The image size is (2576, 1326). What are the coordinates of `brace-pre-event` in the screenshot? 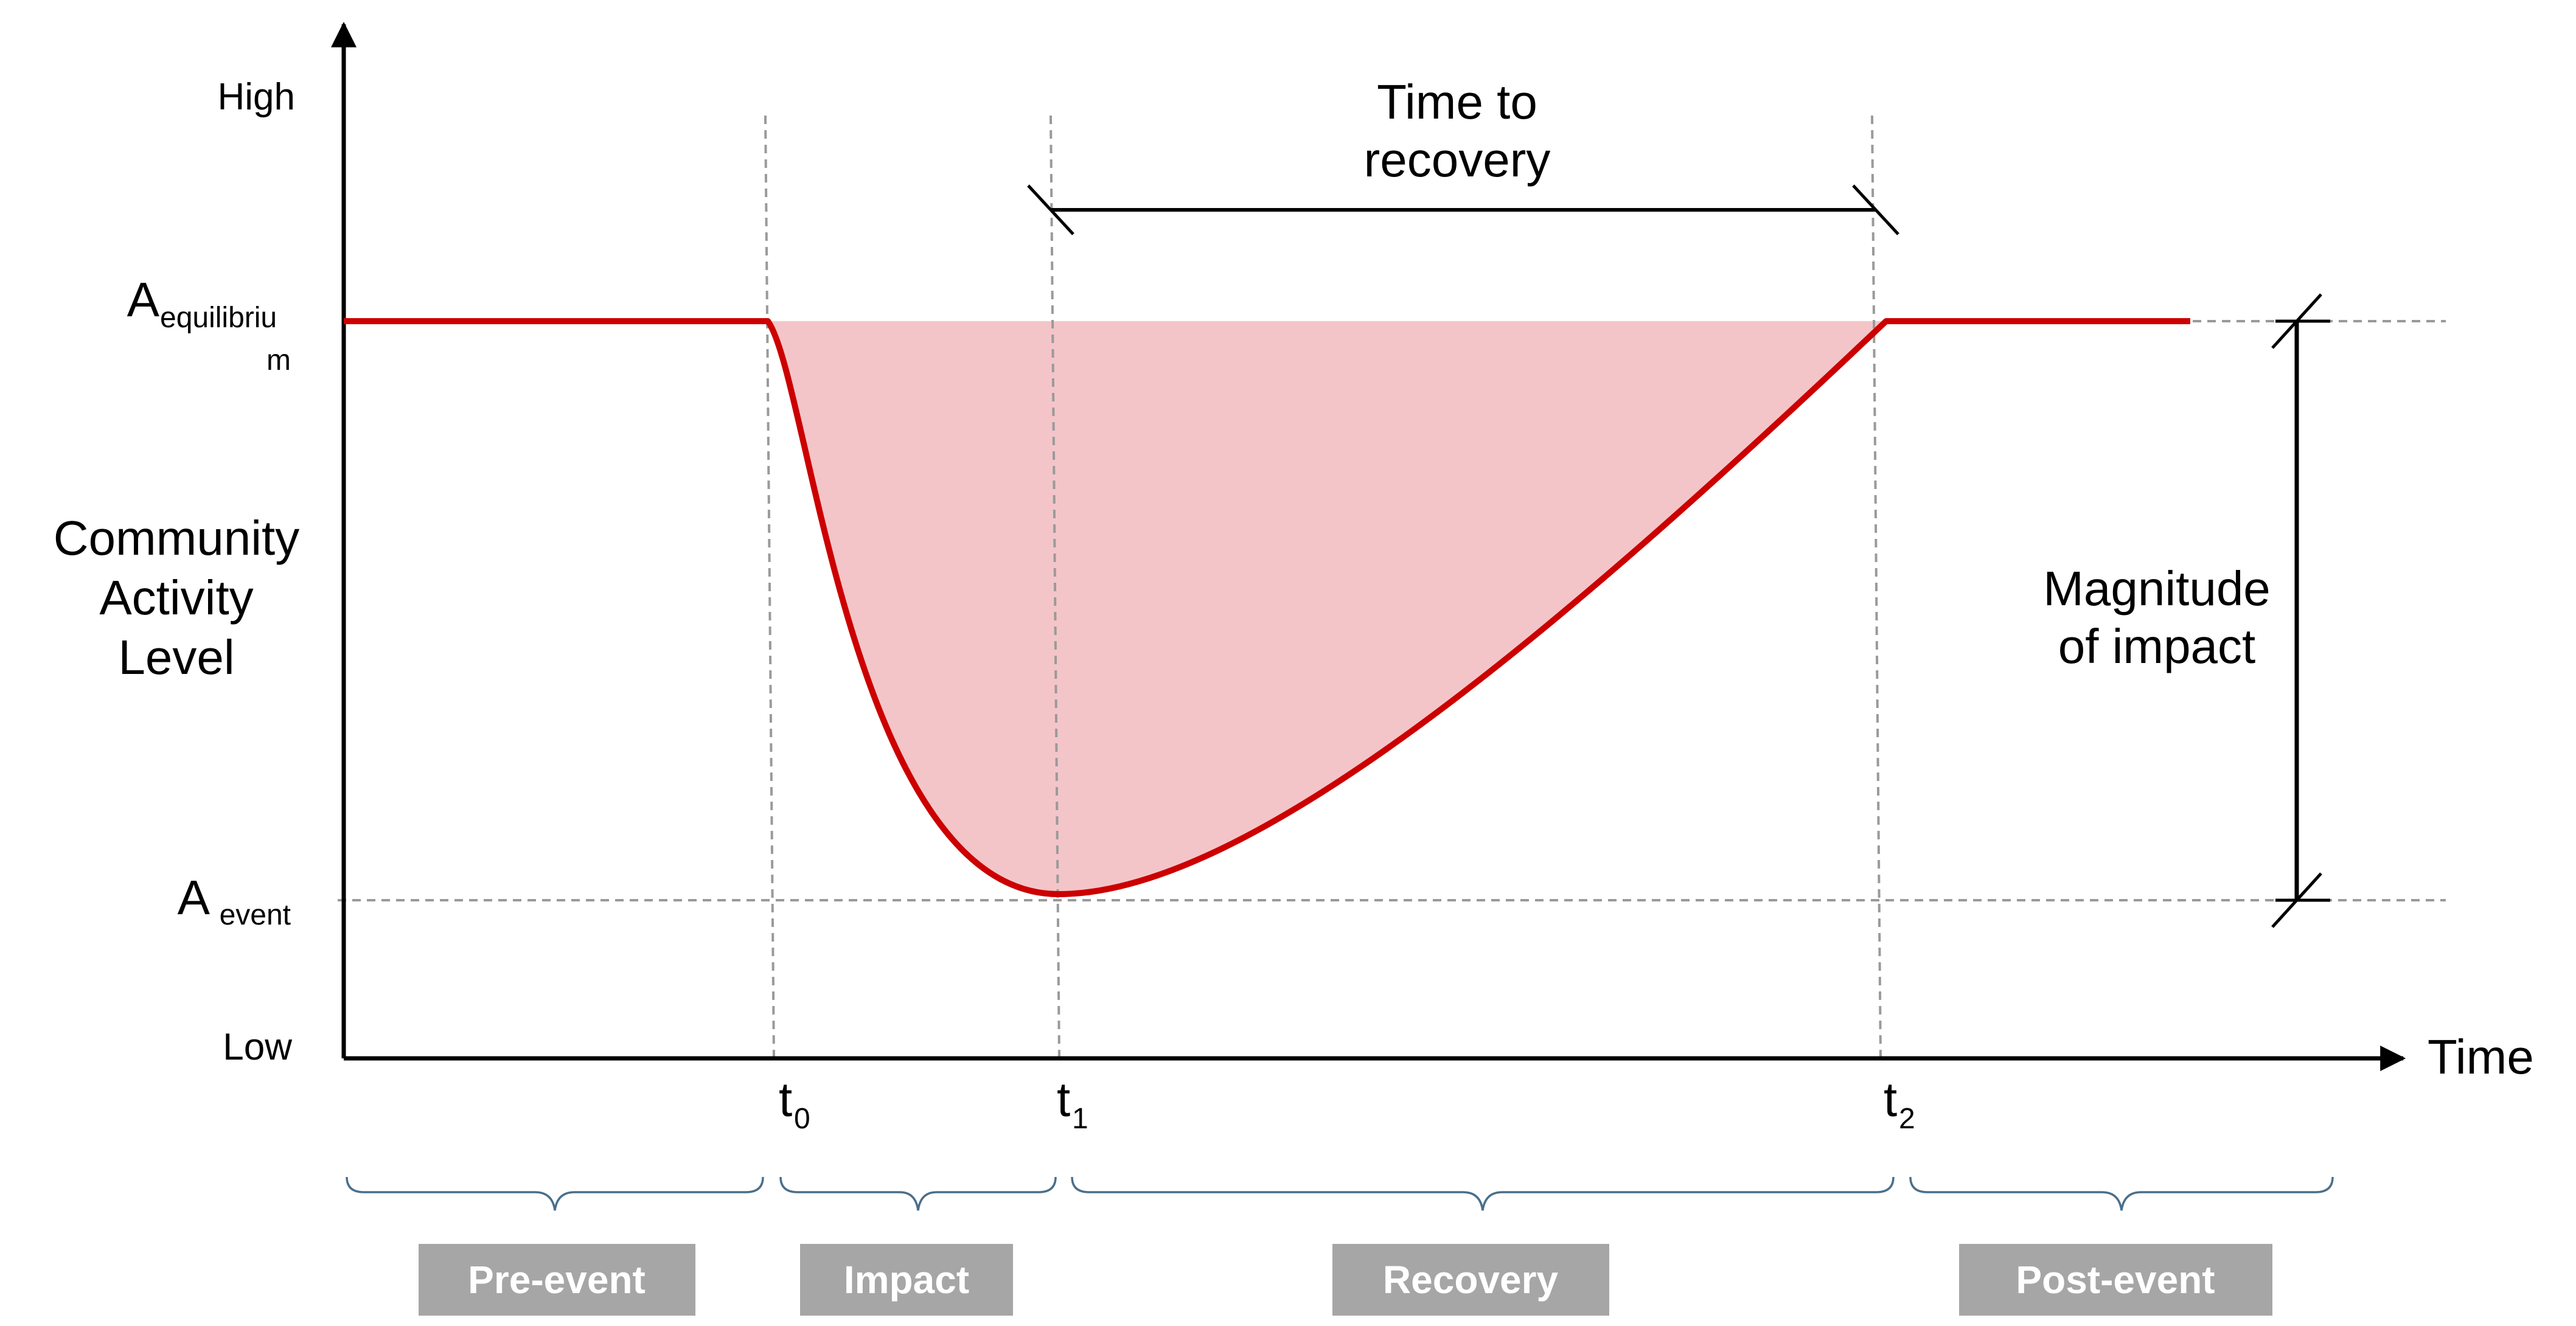 It's located at (555, 1193).